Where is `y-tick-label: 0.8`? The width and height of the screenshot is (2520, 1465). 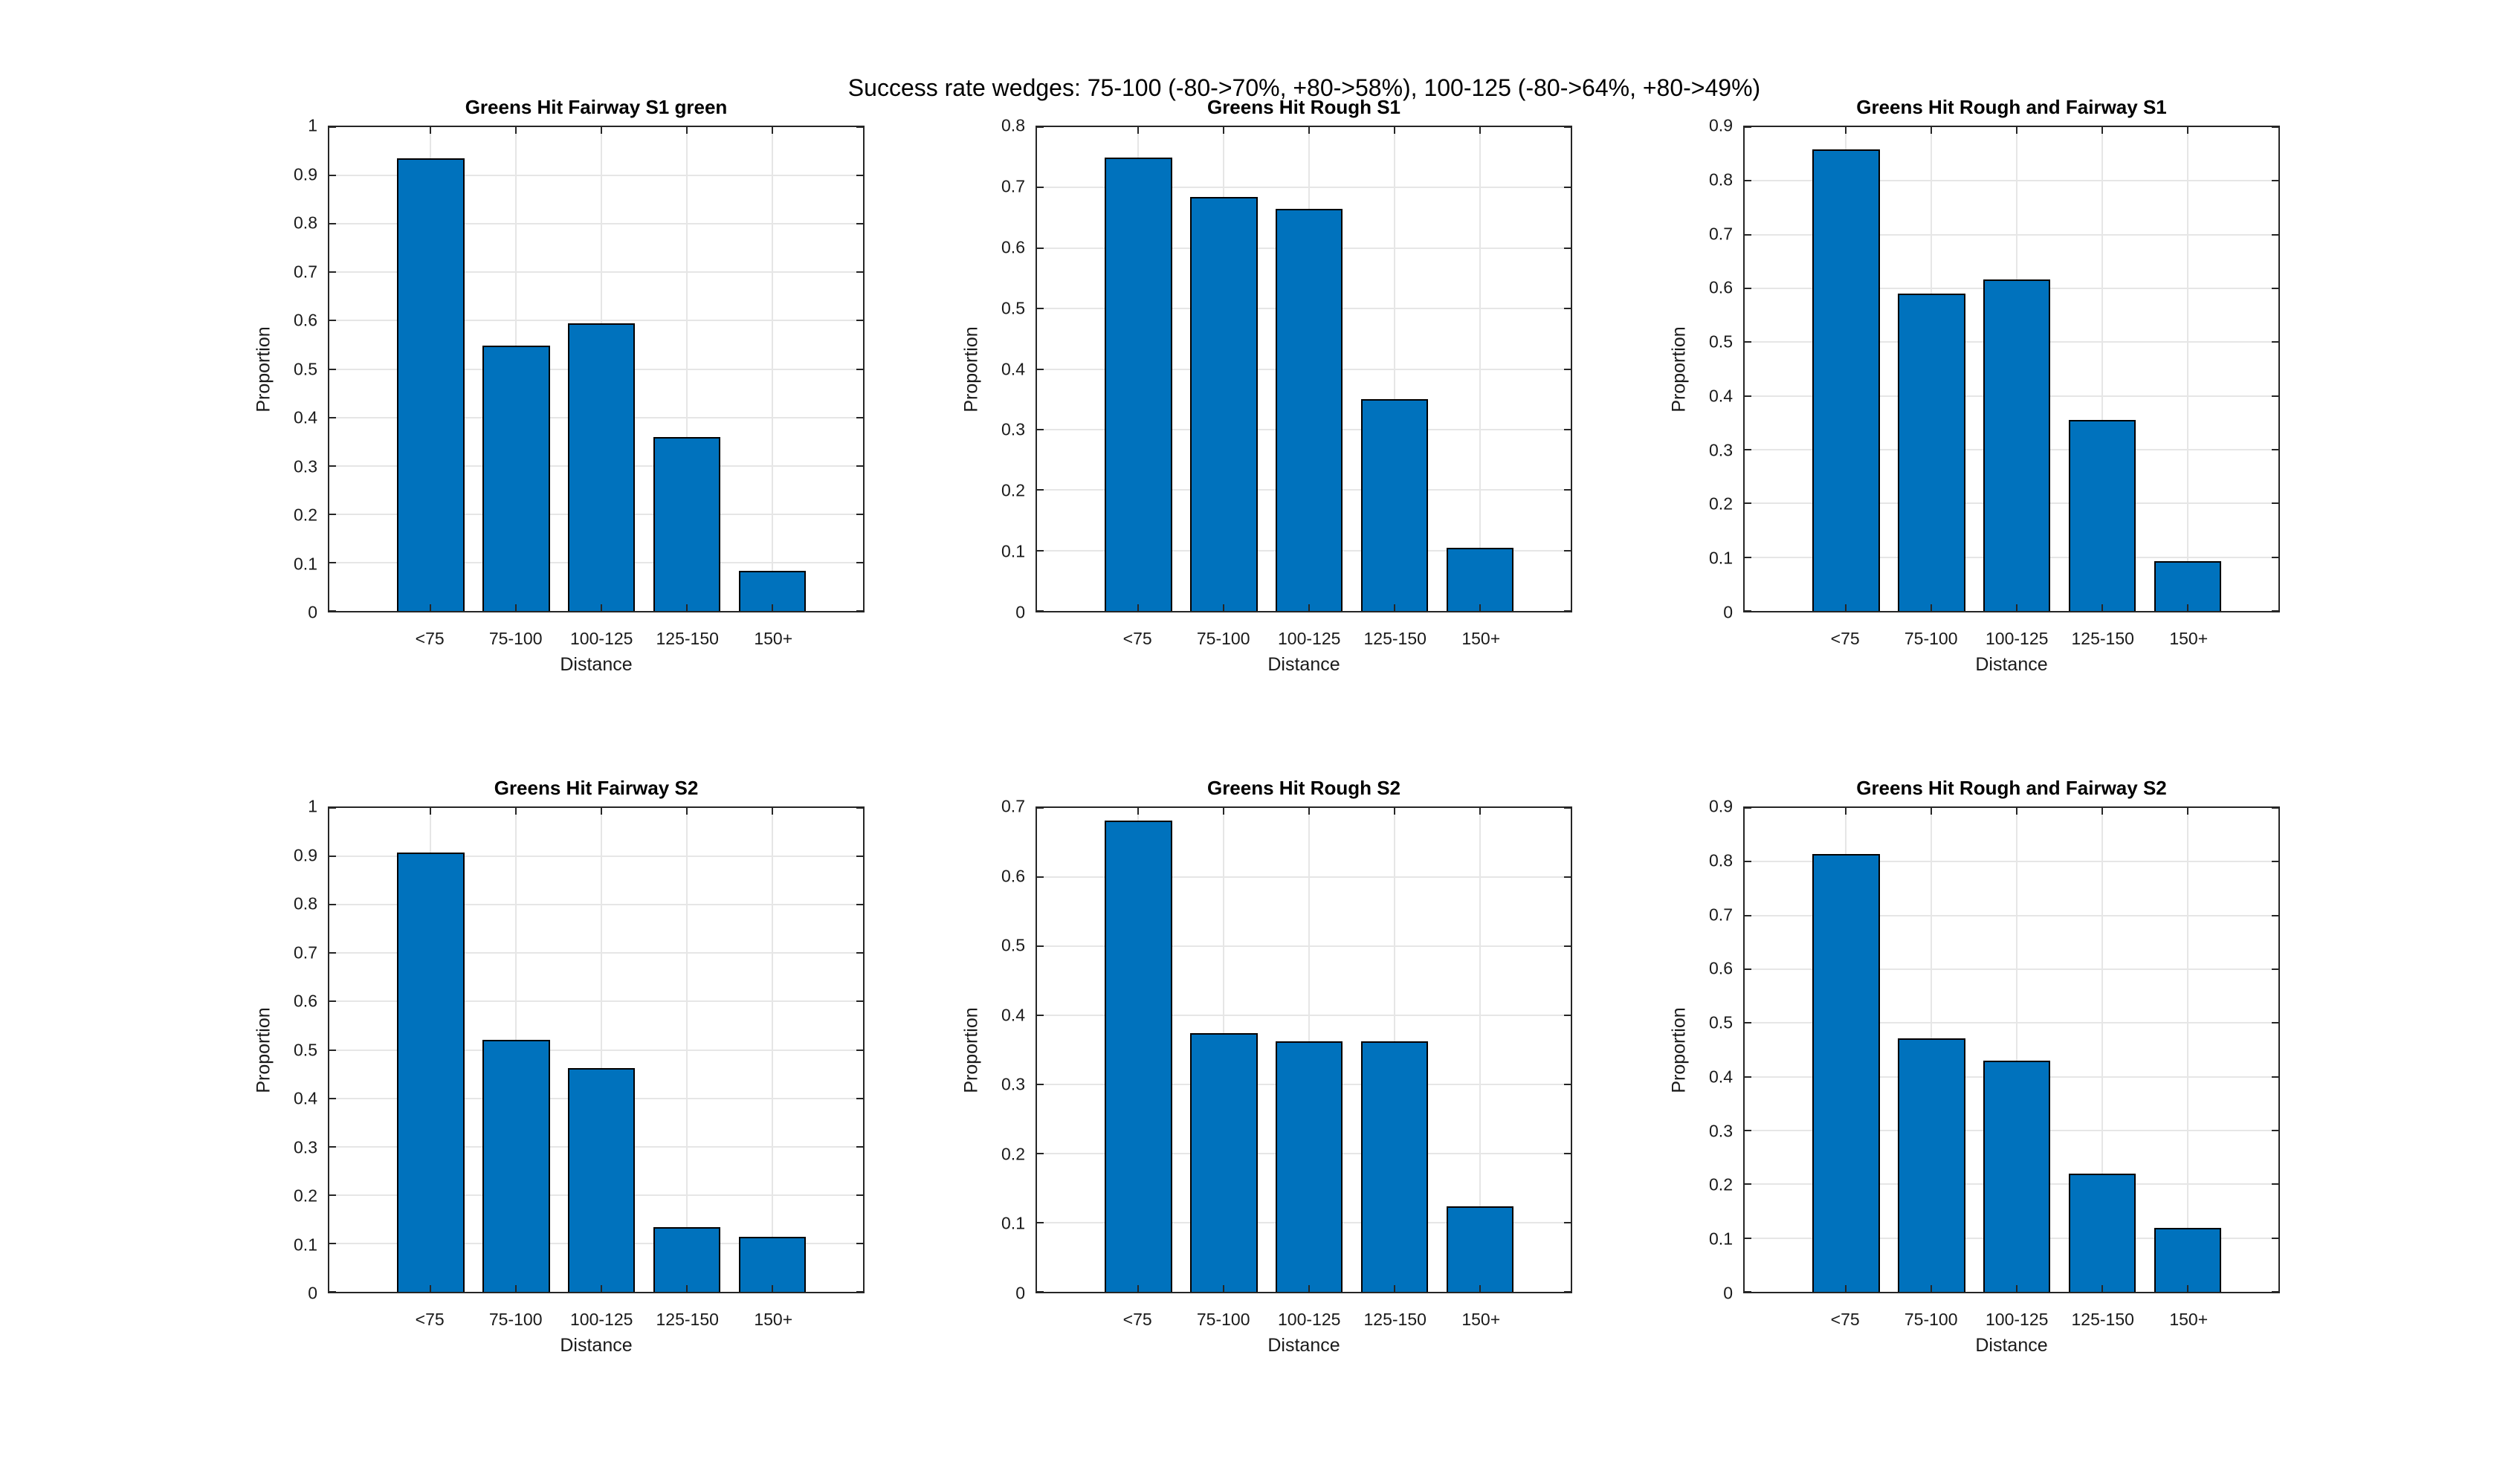
y-tick-label: 0.8 is located at coordinates (1013, 125).